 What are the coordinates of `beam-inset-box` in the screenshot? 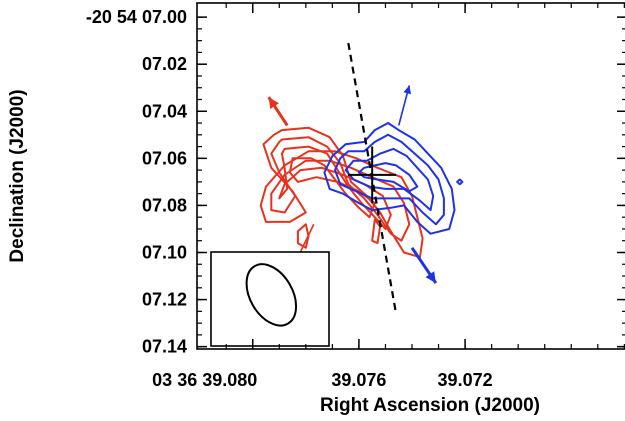 It's located at (270, 299).